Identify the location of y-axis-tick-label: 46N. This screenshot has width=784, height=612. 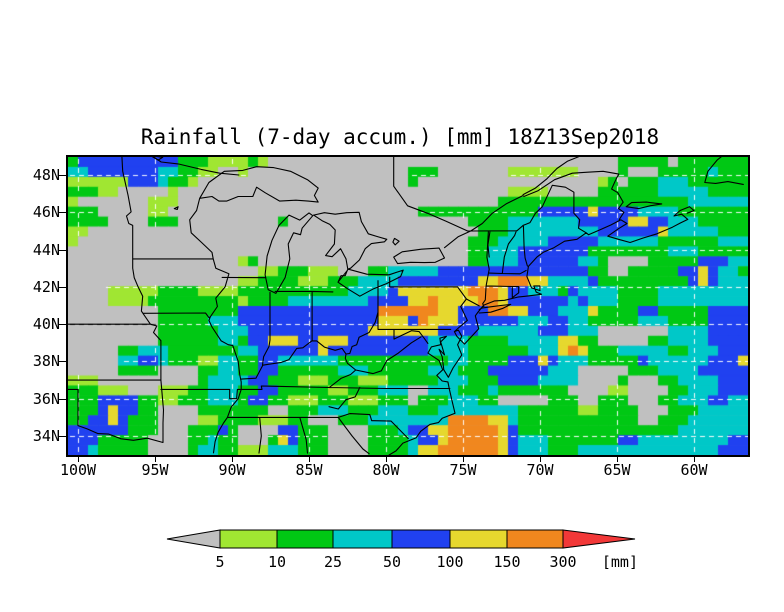
(46, 212).